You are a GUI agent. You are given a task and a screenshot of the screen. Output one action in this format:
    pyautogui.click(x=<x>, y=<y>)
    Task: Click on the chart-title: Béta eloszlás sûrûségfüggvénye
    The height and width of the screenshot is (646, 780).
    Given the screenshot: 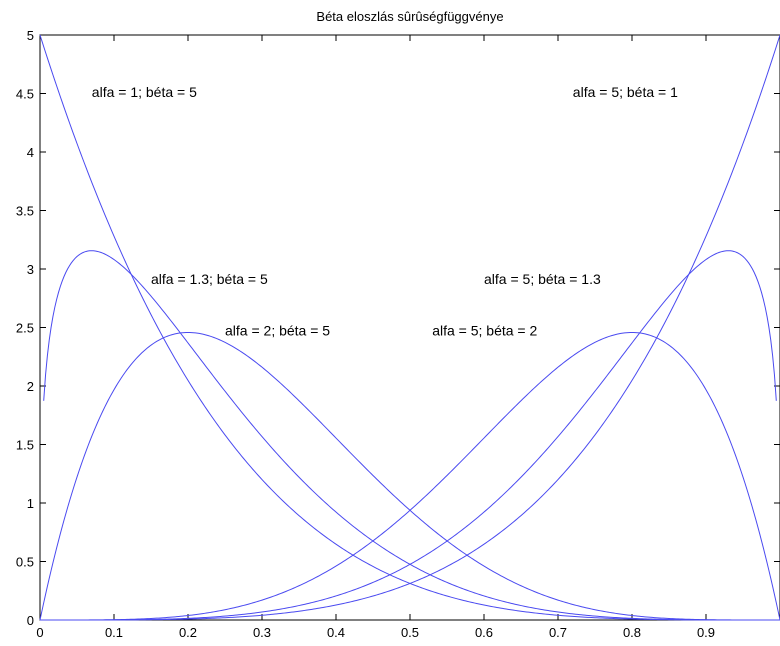 What is the action you would take?
    pyautogui.click(x=409, y=16)
    